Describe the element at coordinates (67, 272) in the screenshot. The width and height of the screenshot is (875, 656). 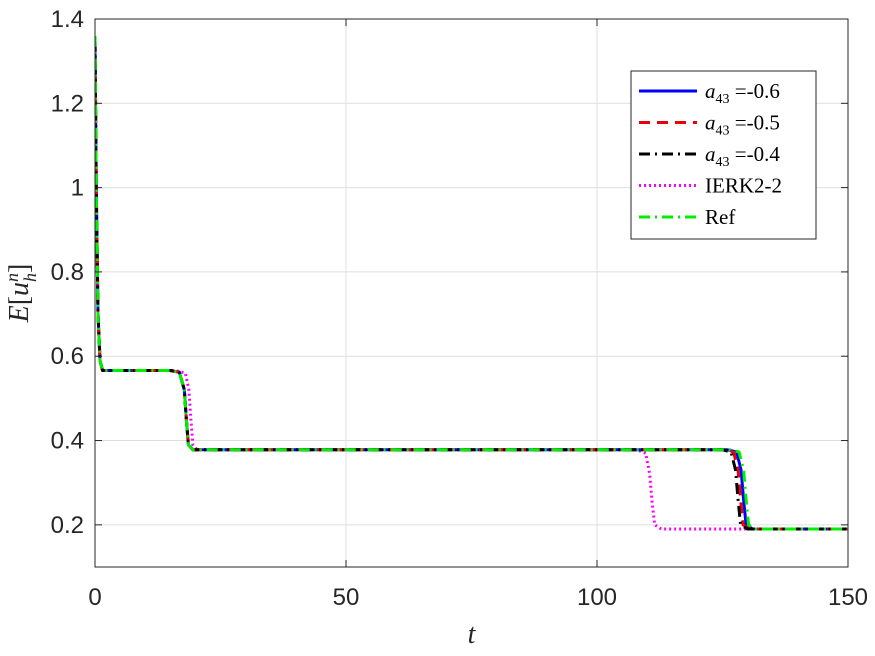
I see `y-tick-label: 0.8` at that location.